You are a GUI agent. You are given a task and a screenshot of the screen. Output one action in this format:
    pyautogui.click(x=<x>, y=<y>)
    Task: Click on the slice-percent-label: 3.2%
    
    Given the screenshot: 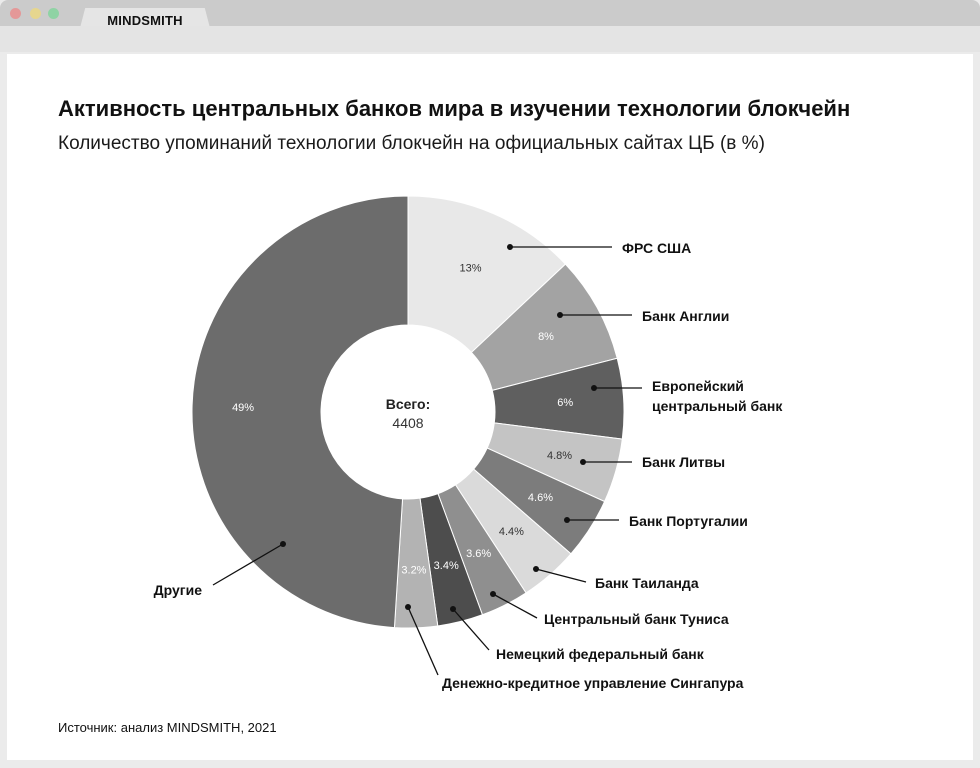 What is the action you would take?
    pyautogui.click(x=413, y=570)
    